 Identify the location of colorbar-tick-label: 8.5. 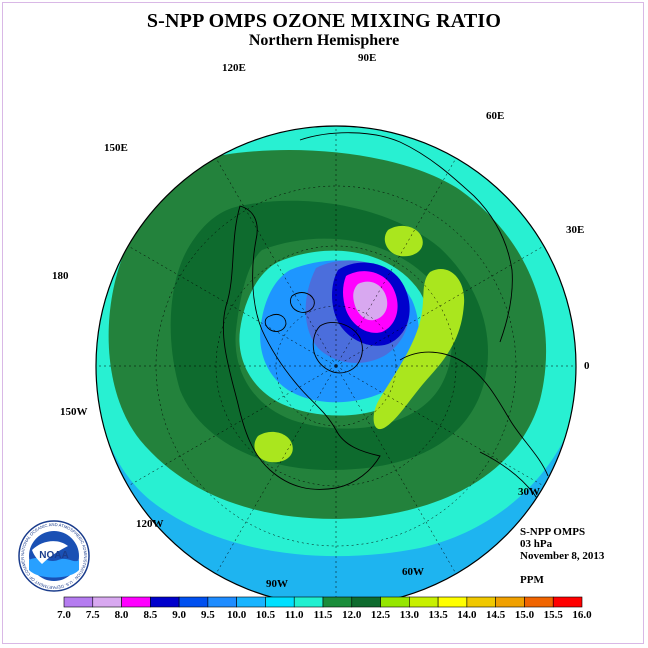
(150, 615).